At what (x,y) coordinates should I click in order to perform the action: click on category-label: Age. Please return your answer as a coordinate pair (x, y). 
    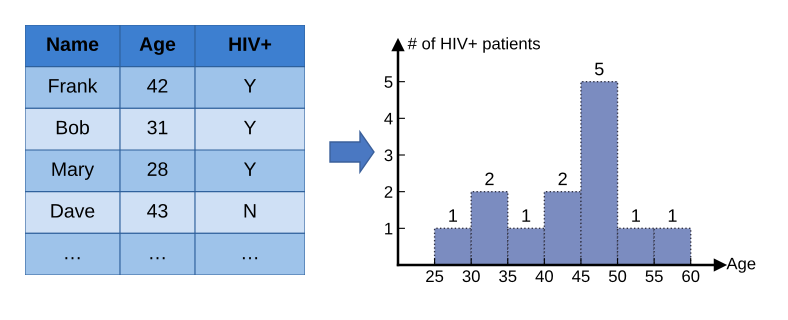
    Looking at the image, I should click on (158, 46).